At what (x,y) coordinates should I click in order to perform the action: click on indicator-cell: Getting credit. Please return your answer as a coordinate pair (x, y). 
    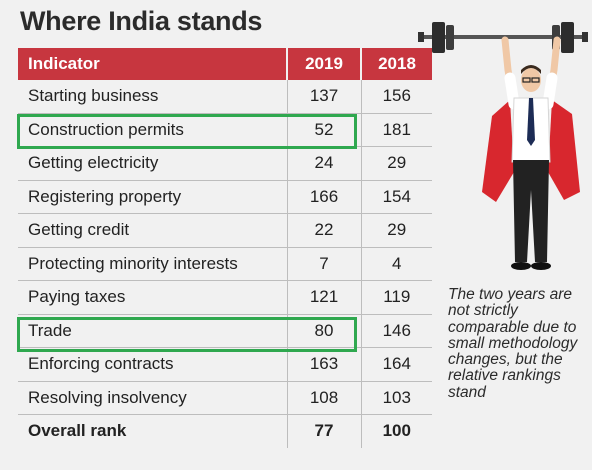
    Looking at the image, I should click on (153, 230).